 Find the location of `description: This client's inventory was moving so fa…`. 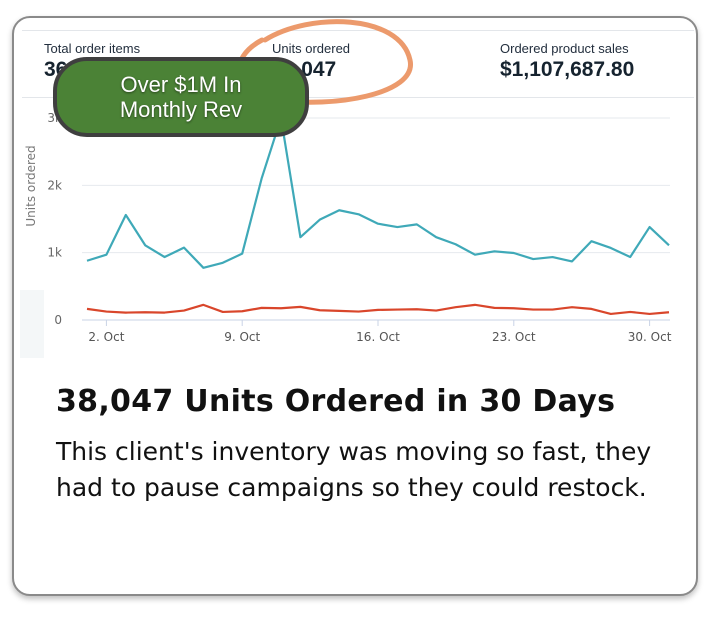

description: This client's inventory was moving so fa… is located at coordinates (354, 469).